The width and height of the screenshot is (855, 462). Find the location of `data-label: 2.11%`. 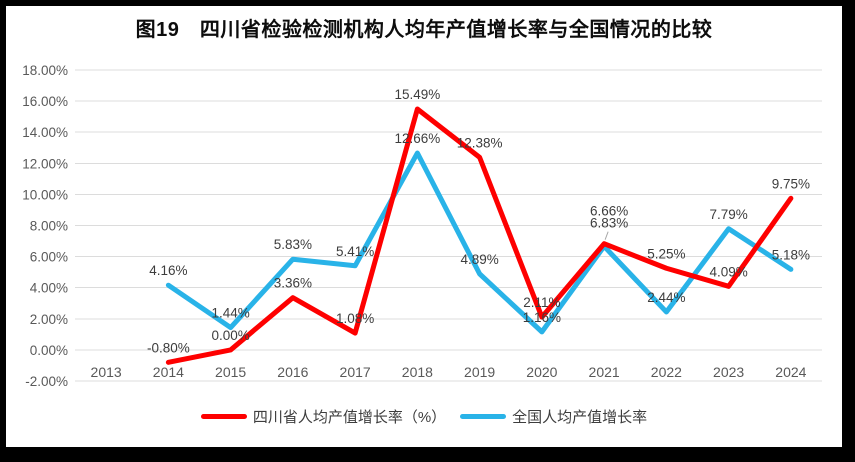

data-label: 2.11% is located at coordinates (541, 302).